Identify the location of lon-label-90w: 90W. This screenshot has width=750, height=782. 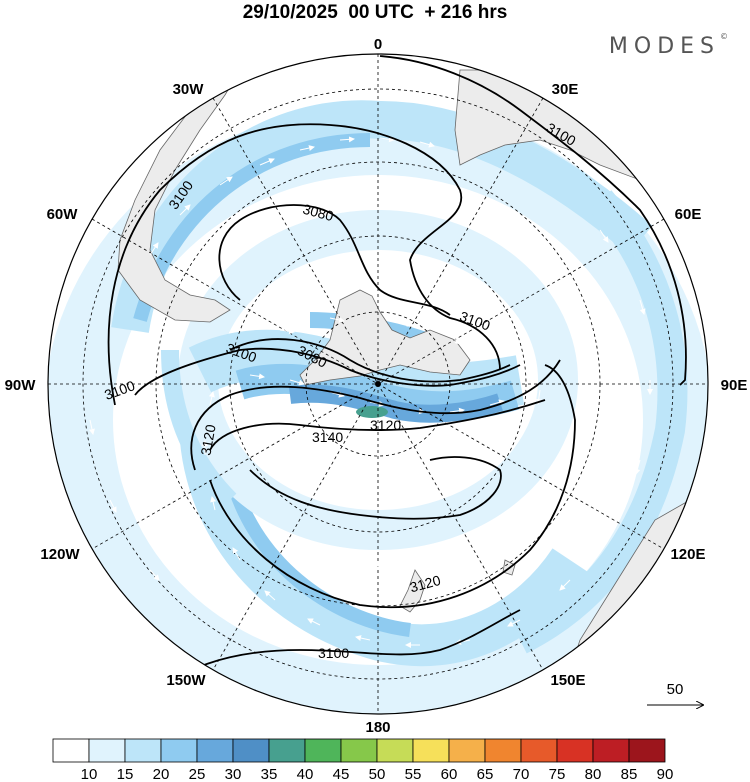
(21, 385).